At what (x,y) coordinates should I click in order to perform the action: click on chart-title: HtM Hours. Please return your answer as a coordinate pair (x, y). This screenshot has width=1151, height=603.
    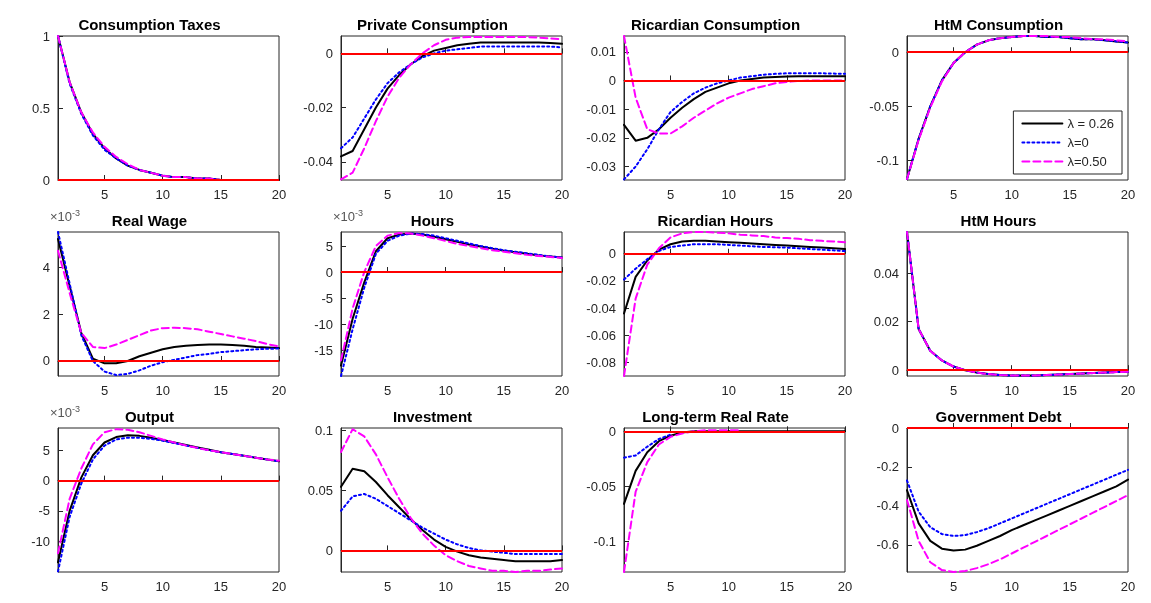
    Looking at the image, I should click on (998, 220).